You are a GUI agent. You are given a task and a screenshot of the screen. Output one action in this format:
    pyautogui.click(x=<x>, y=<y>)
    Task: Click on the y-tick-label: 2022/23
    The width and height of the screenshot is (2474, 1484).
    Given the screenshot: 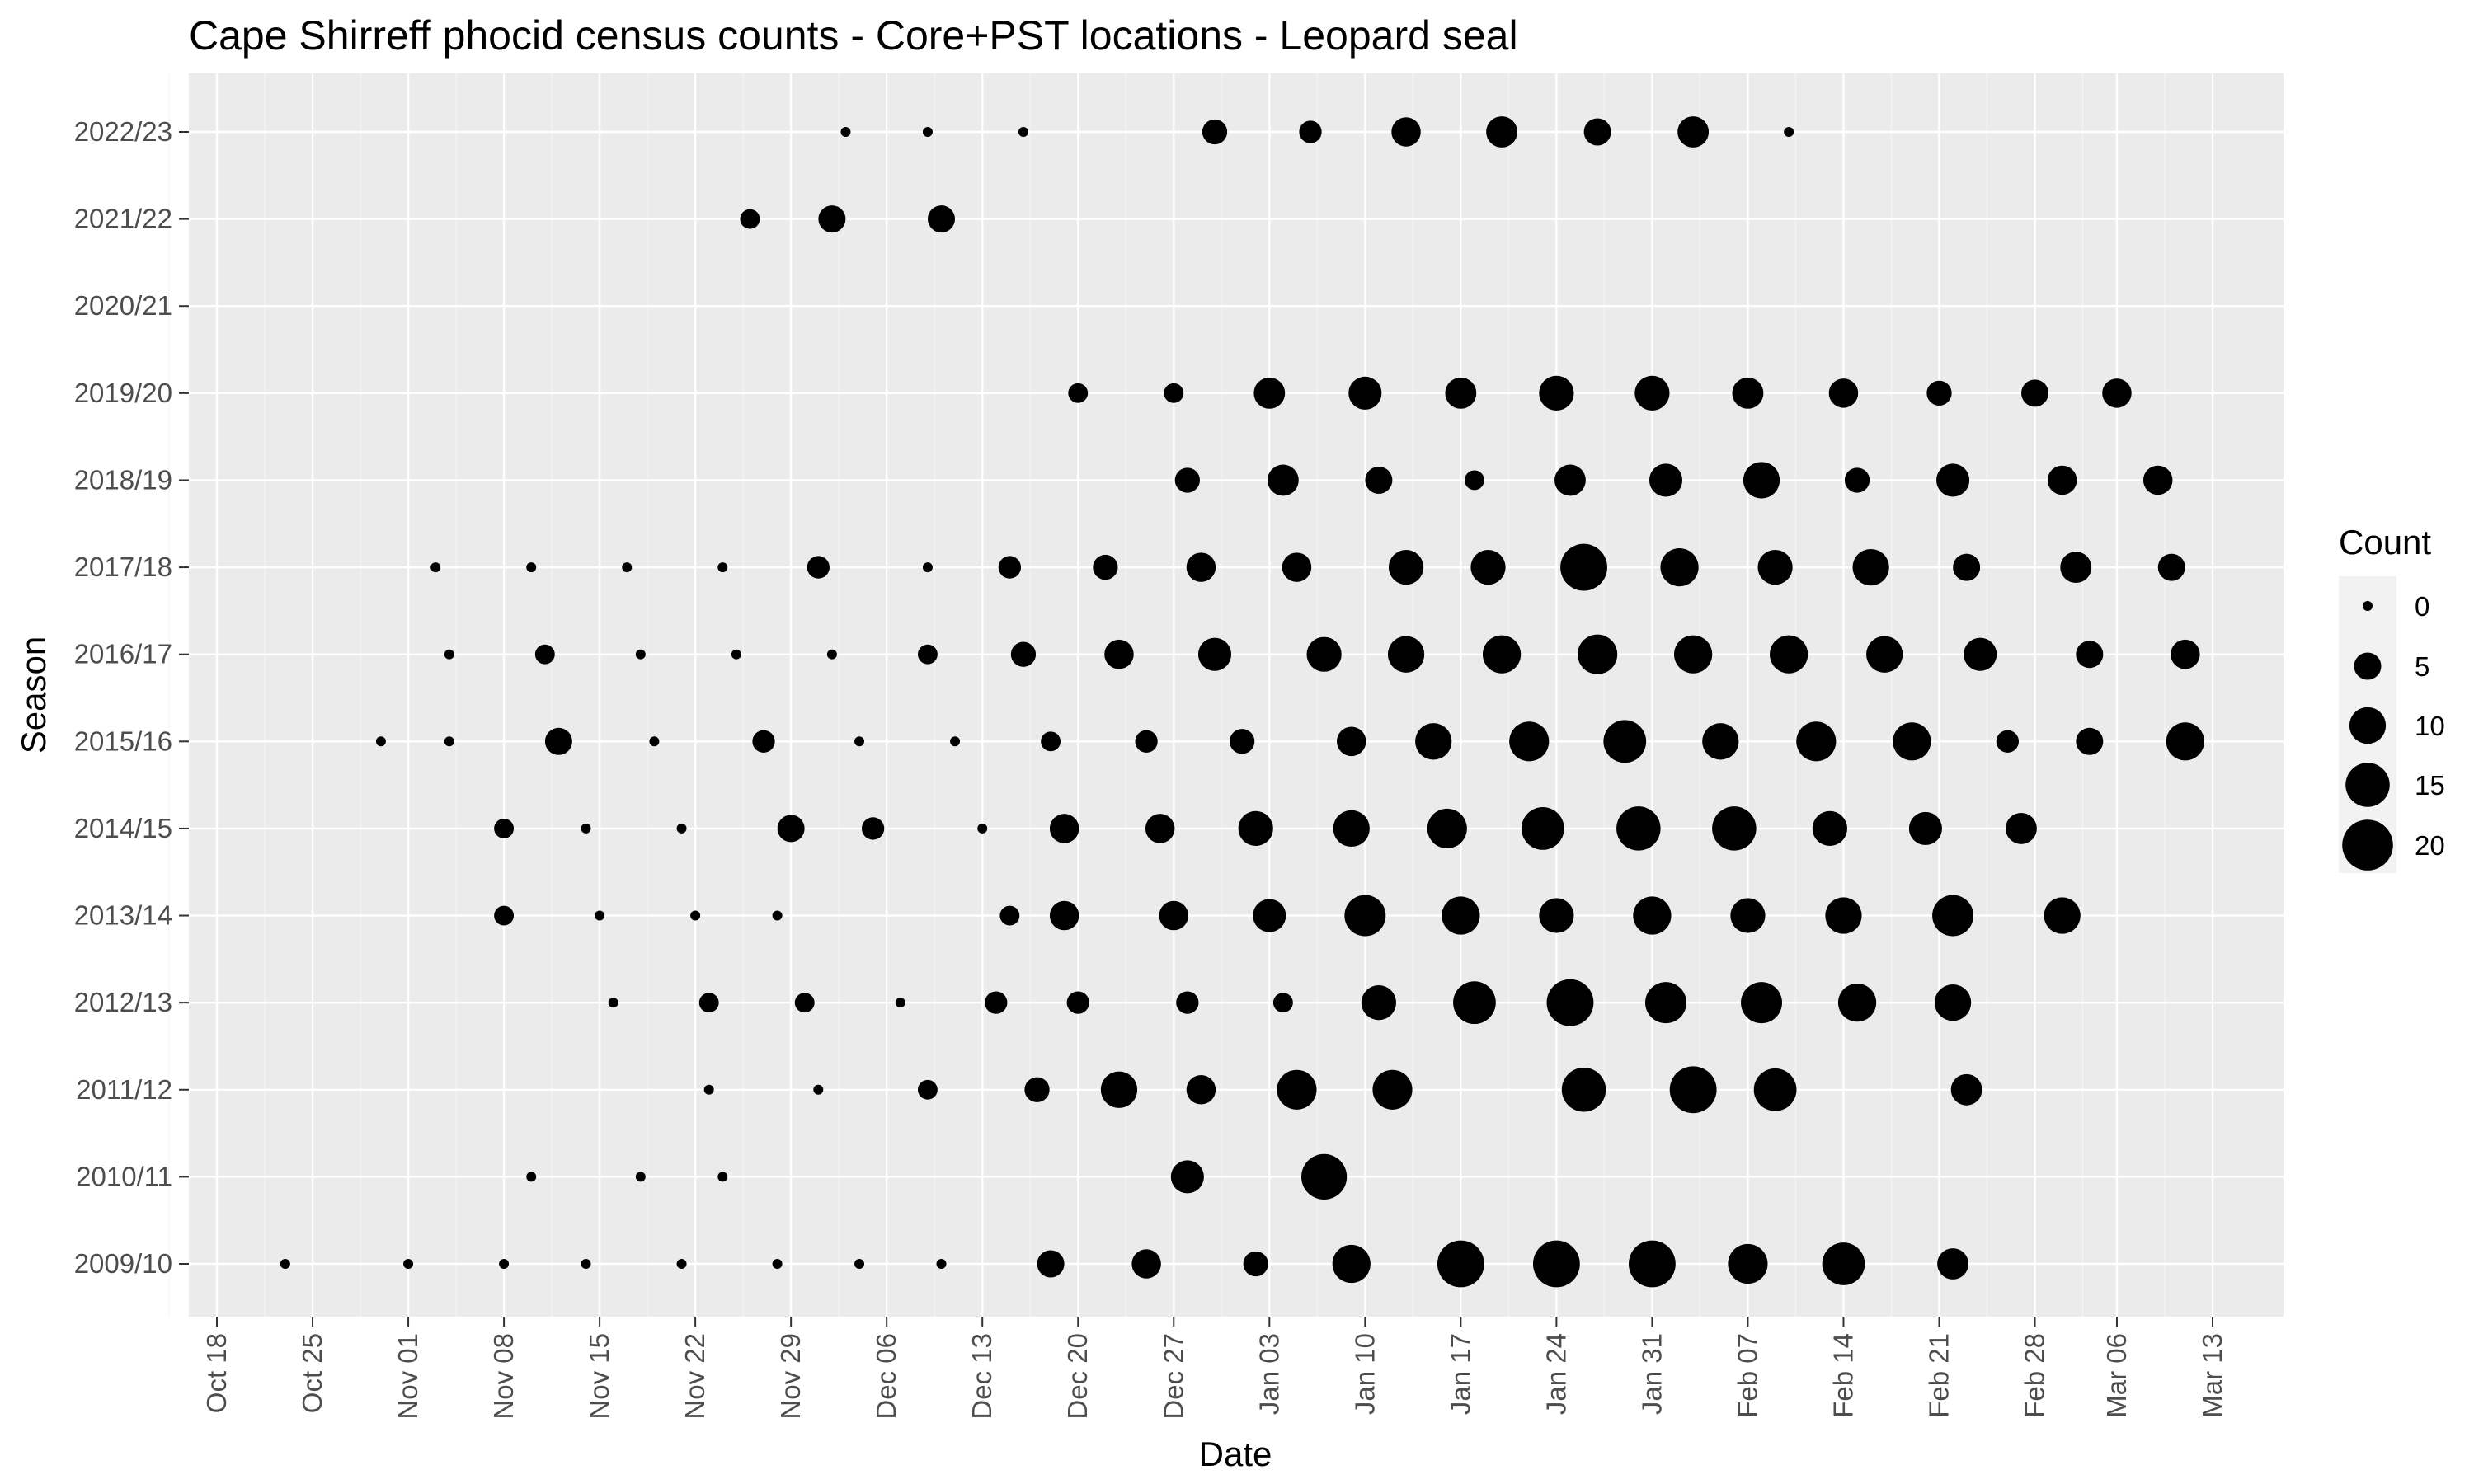 What is the action you would take?
    pyautogui.click(x=123, y=131)
    